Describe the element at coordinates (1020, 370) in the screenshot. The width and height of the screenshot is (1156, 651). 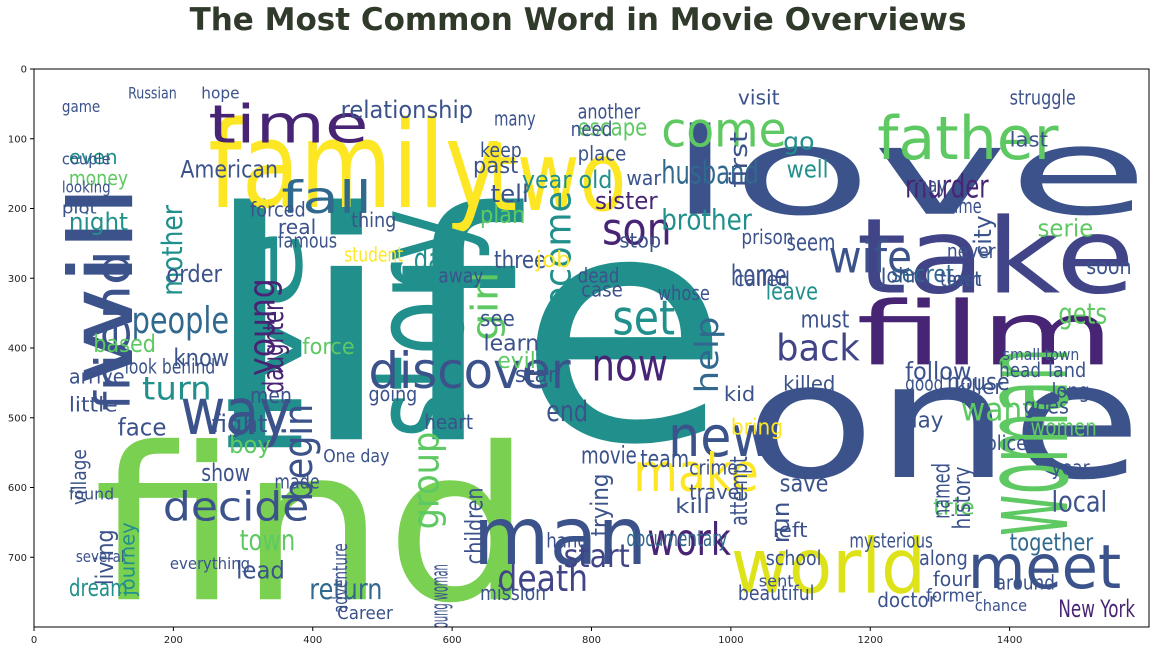
I see `word-head: head` at that location.